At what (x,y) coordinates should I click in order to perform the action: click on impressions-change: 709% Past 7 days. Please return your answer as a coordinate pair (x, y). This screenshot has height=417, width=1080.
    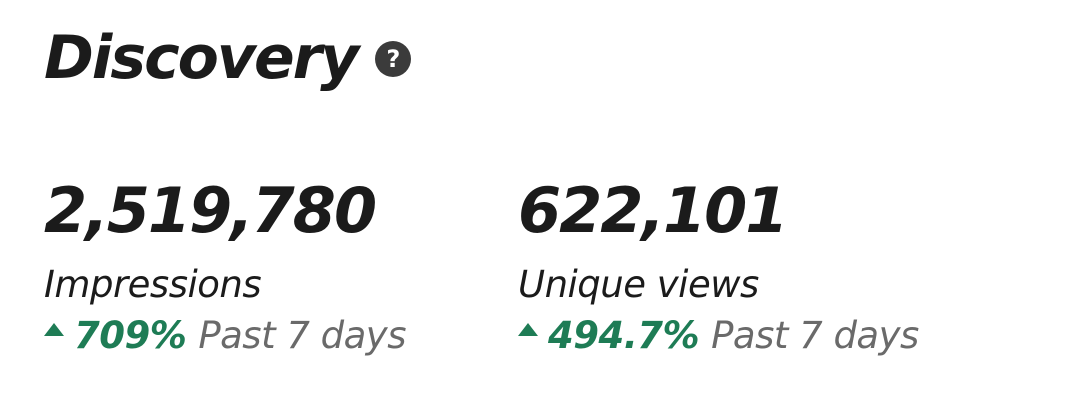
    Looking at the image, I should click on (225, 335).